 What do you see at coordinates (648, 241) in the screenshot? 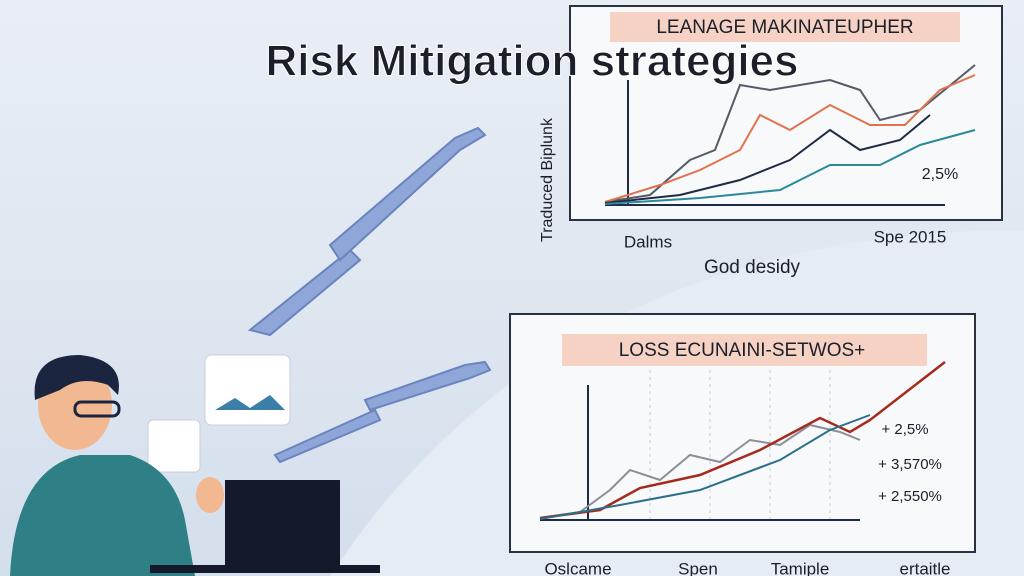
I see `x-label: Dalms` at bounding box center [648, 241].